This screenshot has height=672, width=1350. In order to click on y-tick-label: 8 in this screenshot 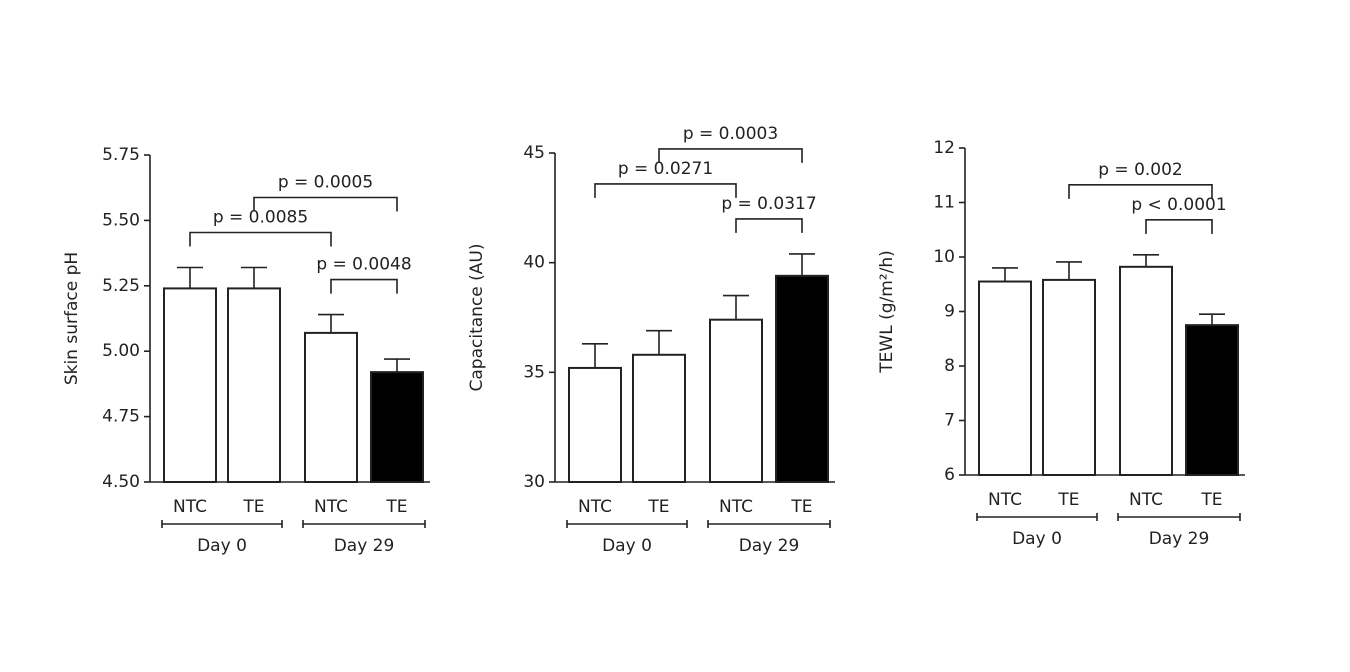, I will do `click(949, 366)`.